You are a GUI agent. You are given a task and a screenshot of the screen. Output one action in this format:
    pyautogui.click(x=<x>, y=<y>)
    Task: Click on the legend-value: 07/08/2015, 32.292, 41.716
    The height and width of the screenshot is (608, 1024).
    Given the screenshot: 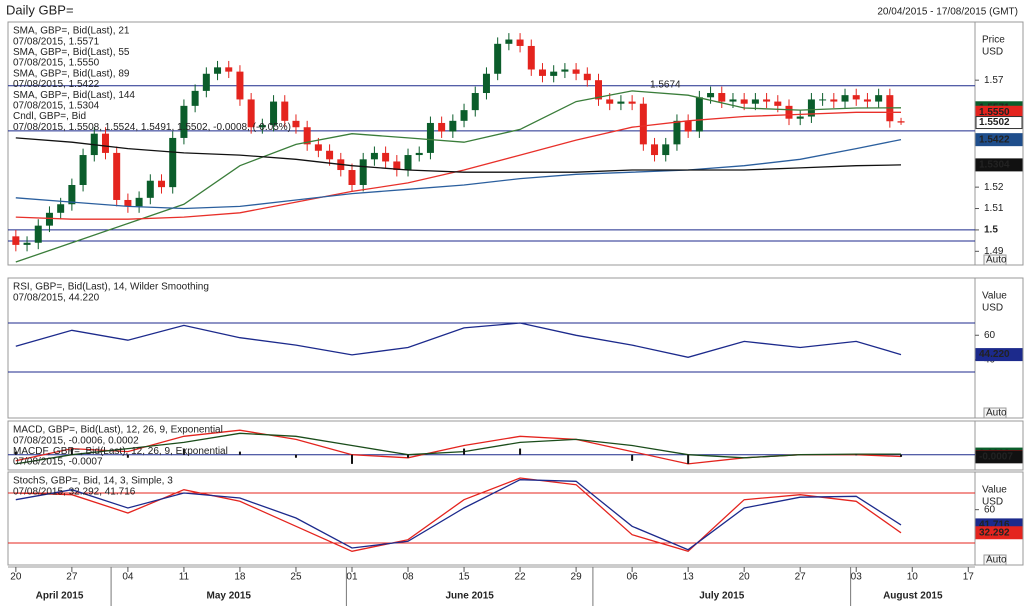 What is the action you would take?
    pyautogui.click(x=74, y=491)
    